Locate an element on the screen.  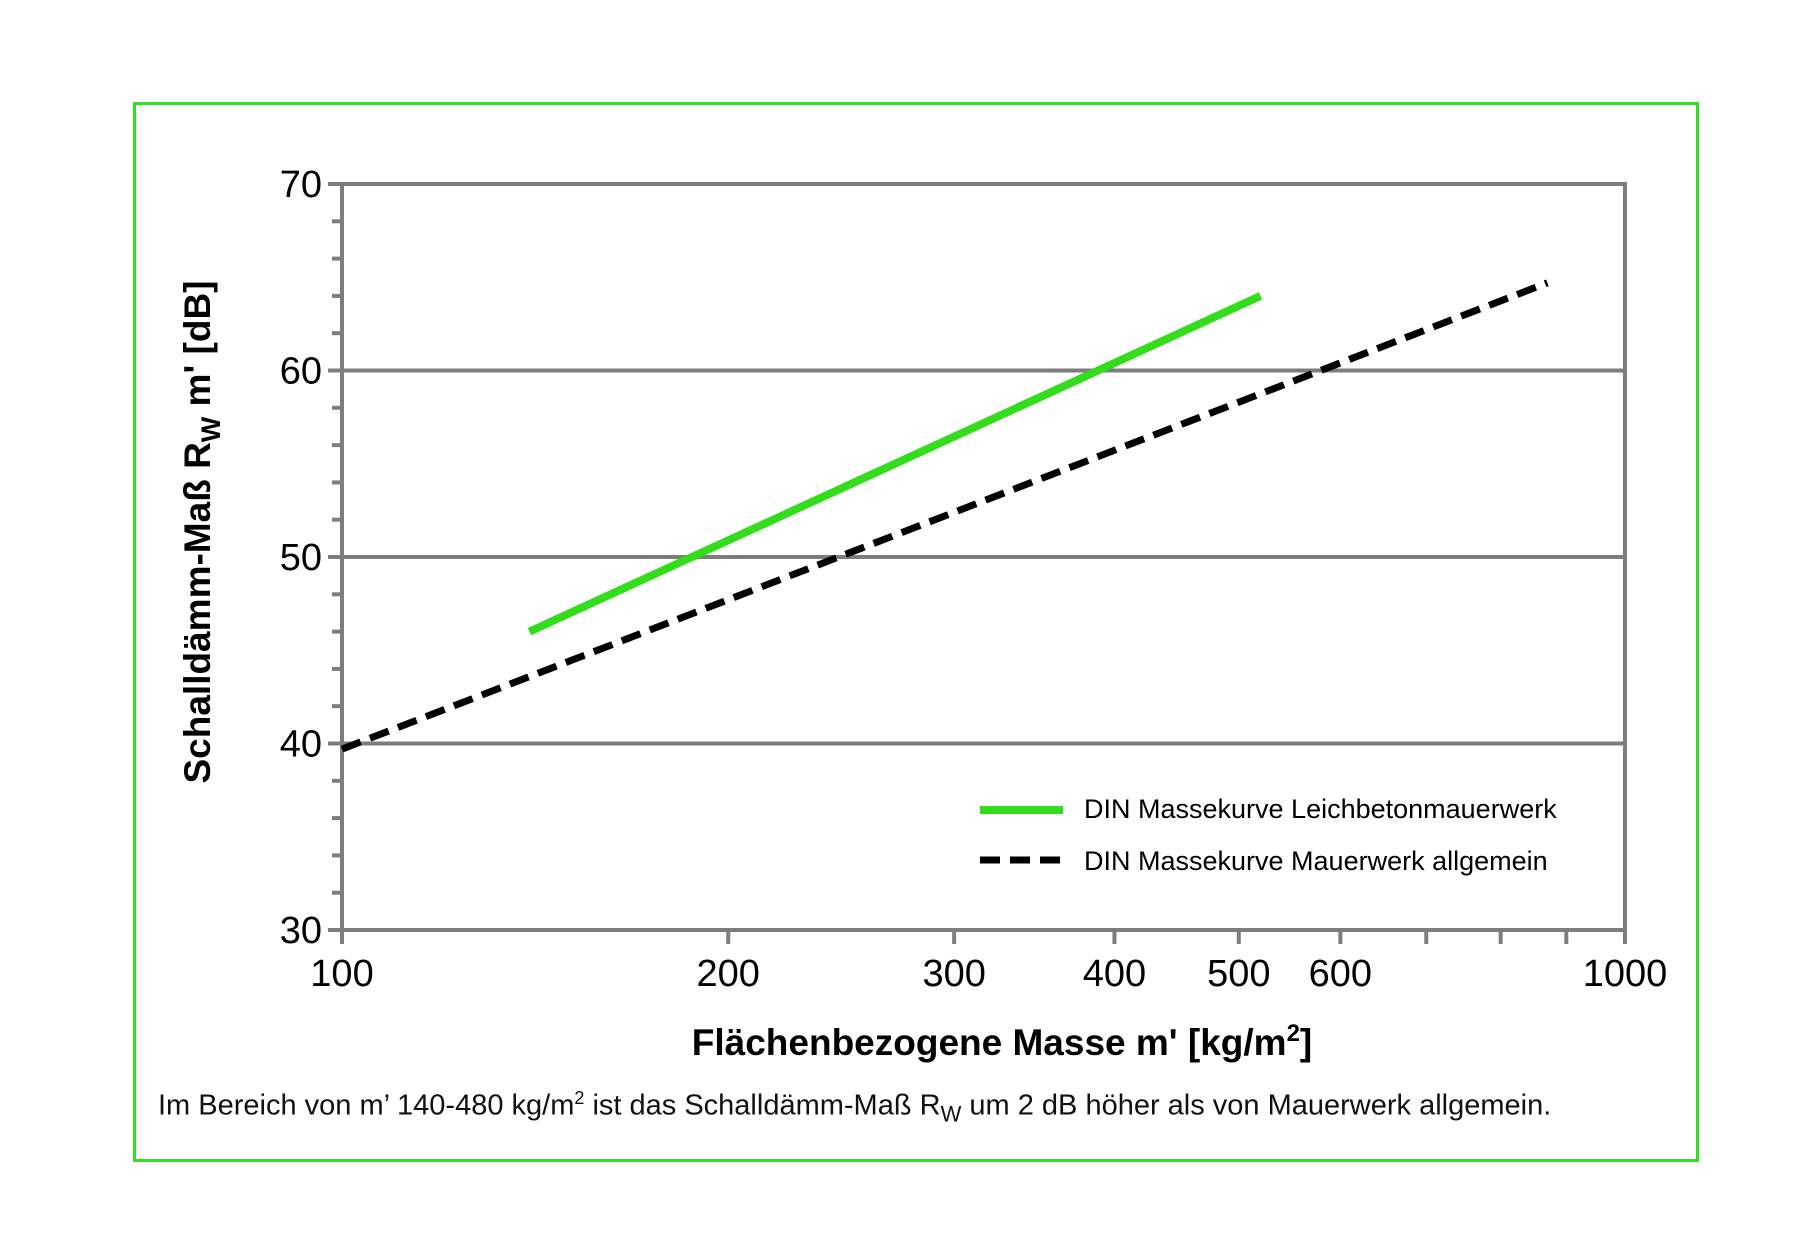
x-tick-label-300: 300 is located at coordinates (953, 974).